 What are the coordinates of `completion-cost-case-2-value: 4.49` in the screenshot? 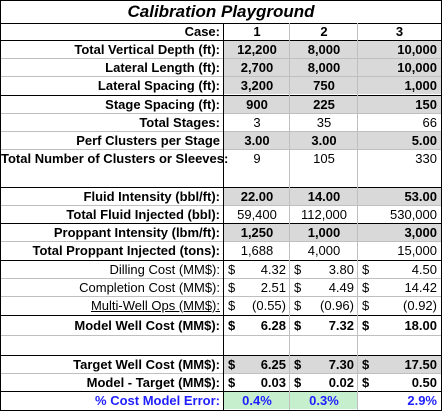 It's located at (341, 287).